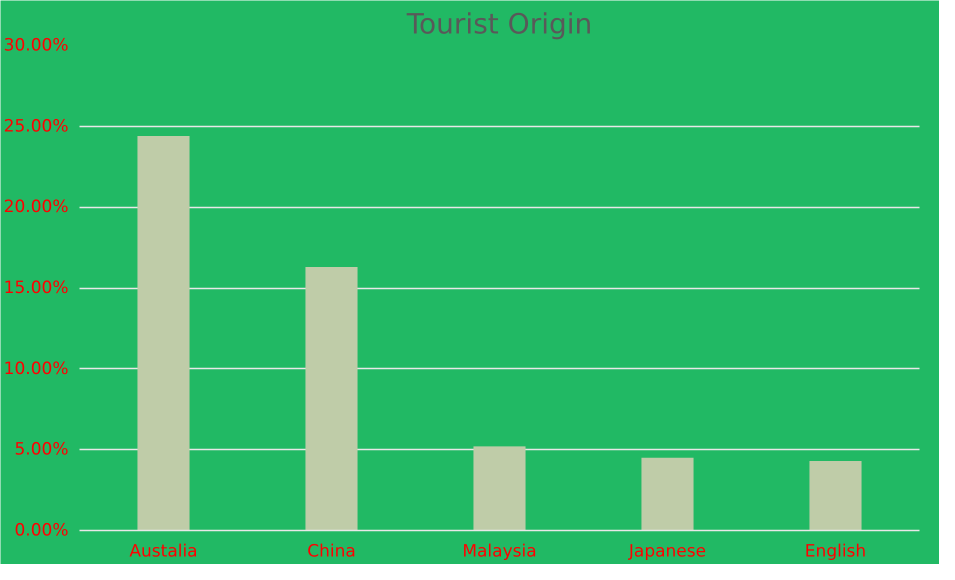 The width and height of the screenshot is (955, 580). I want to click on x-tick-label: Malaysia, so click(499, 552).